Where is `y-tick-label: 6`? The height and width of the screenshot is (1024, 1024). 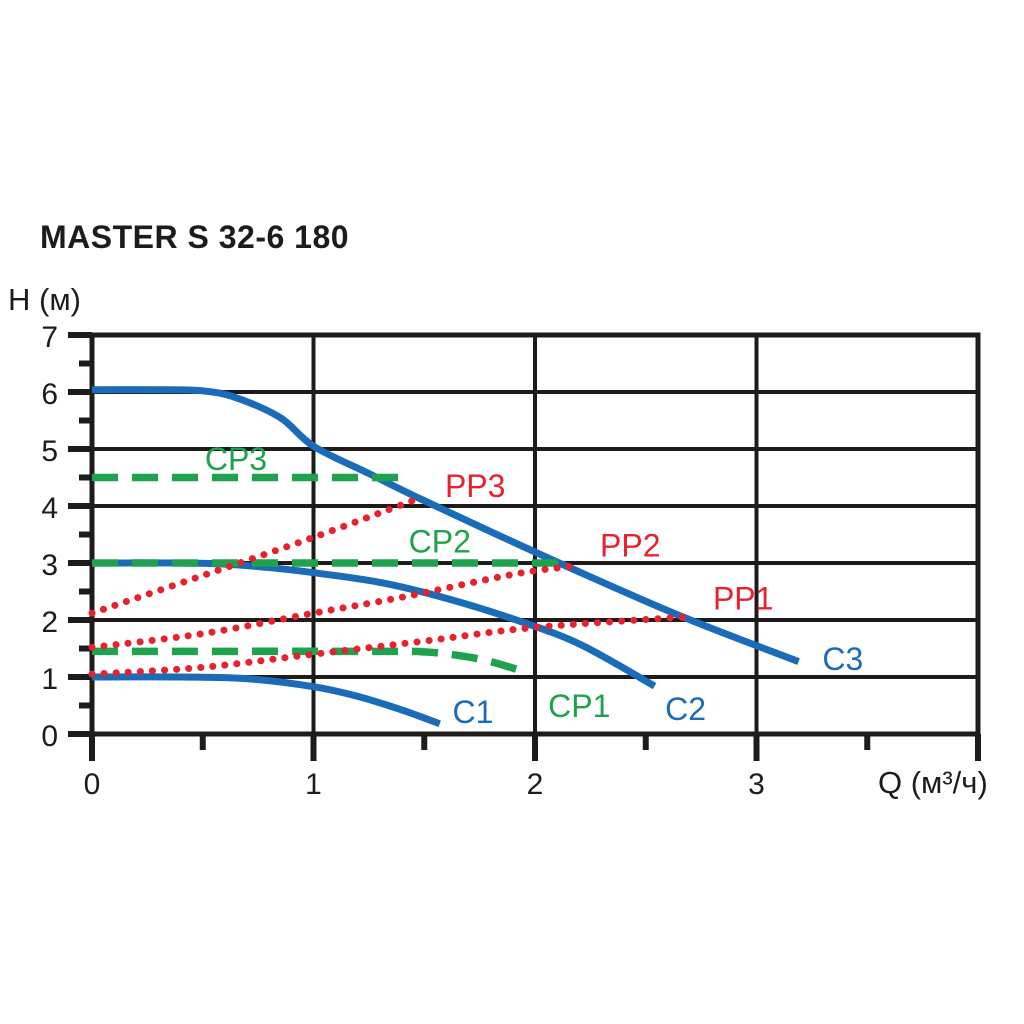 y-tick-label: 6 is located at coordinates (49, 394).